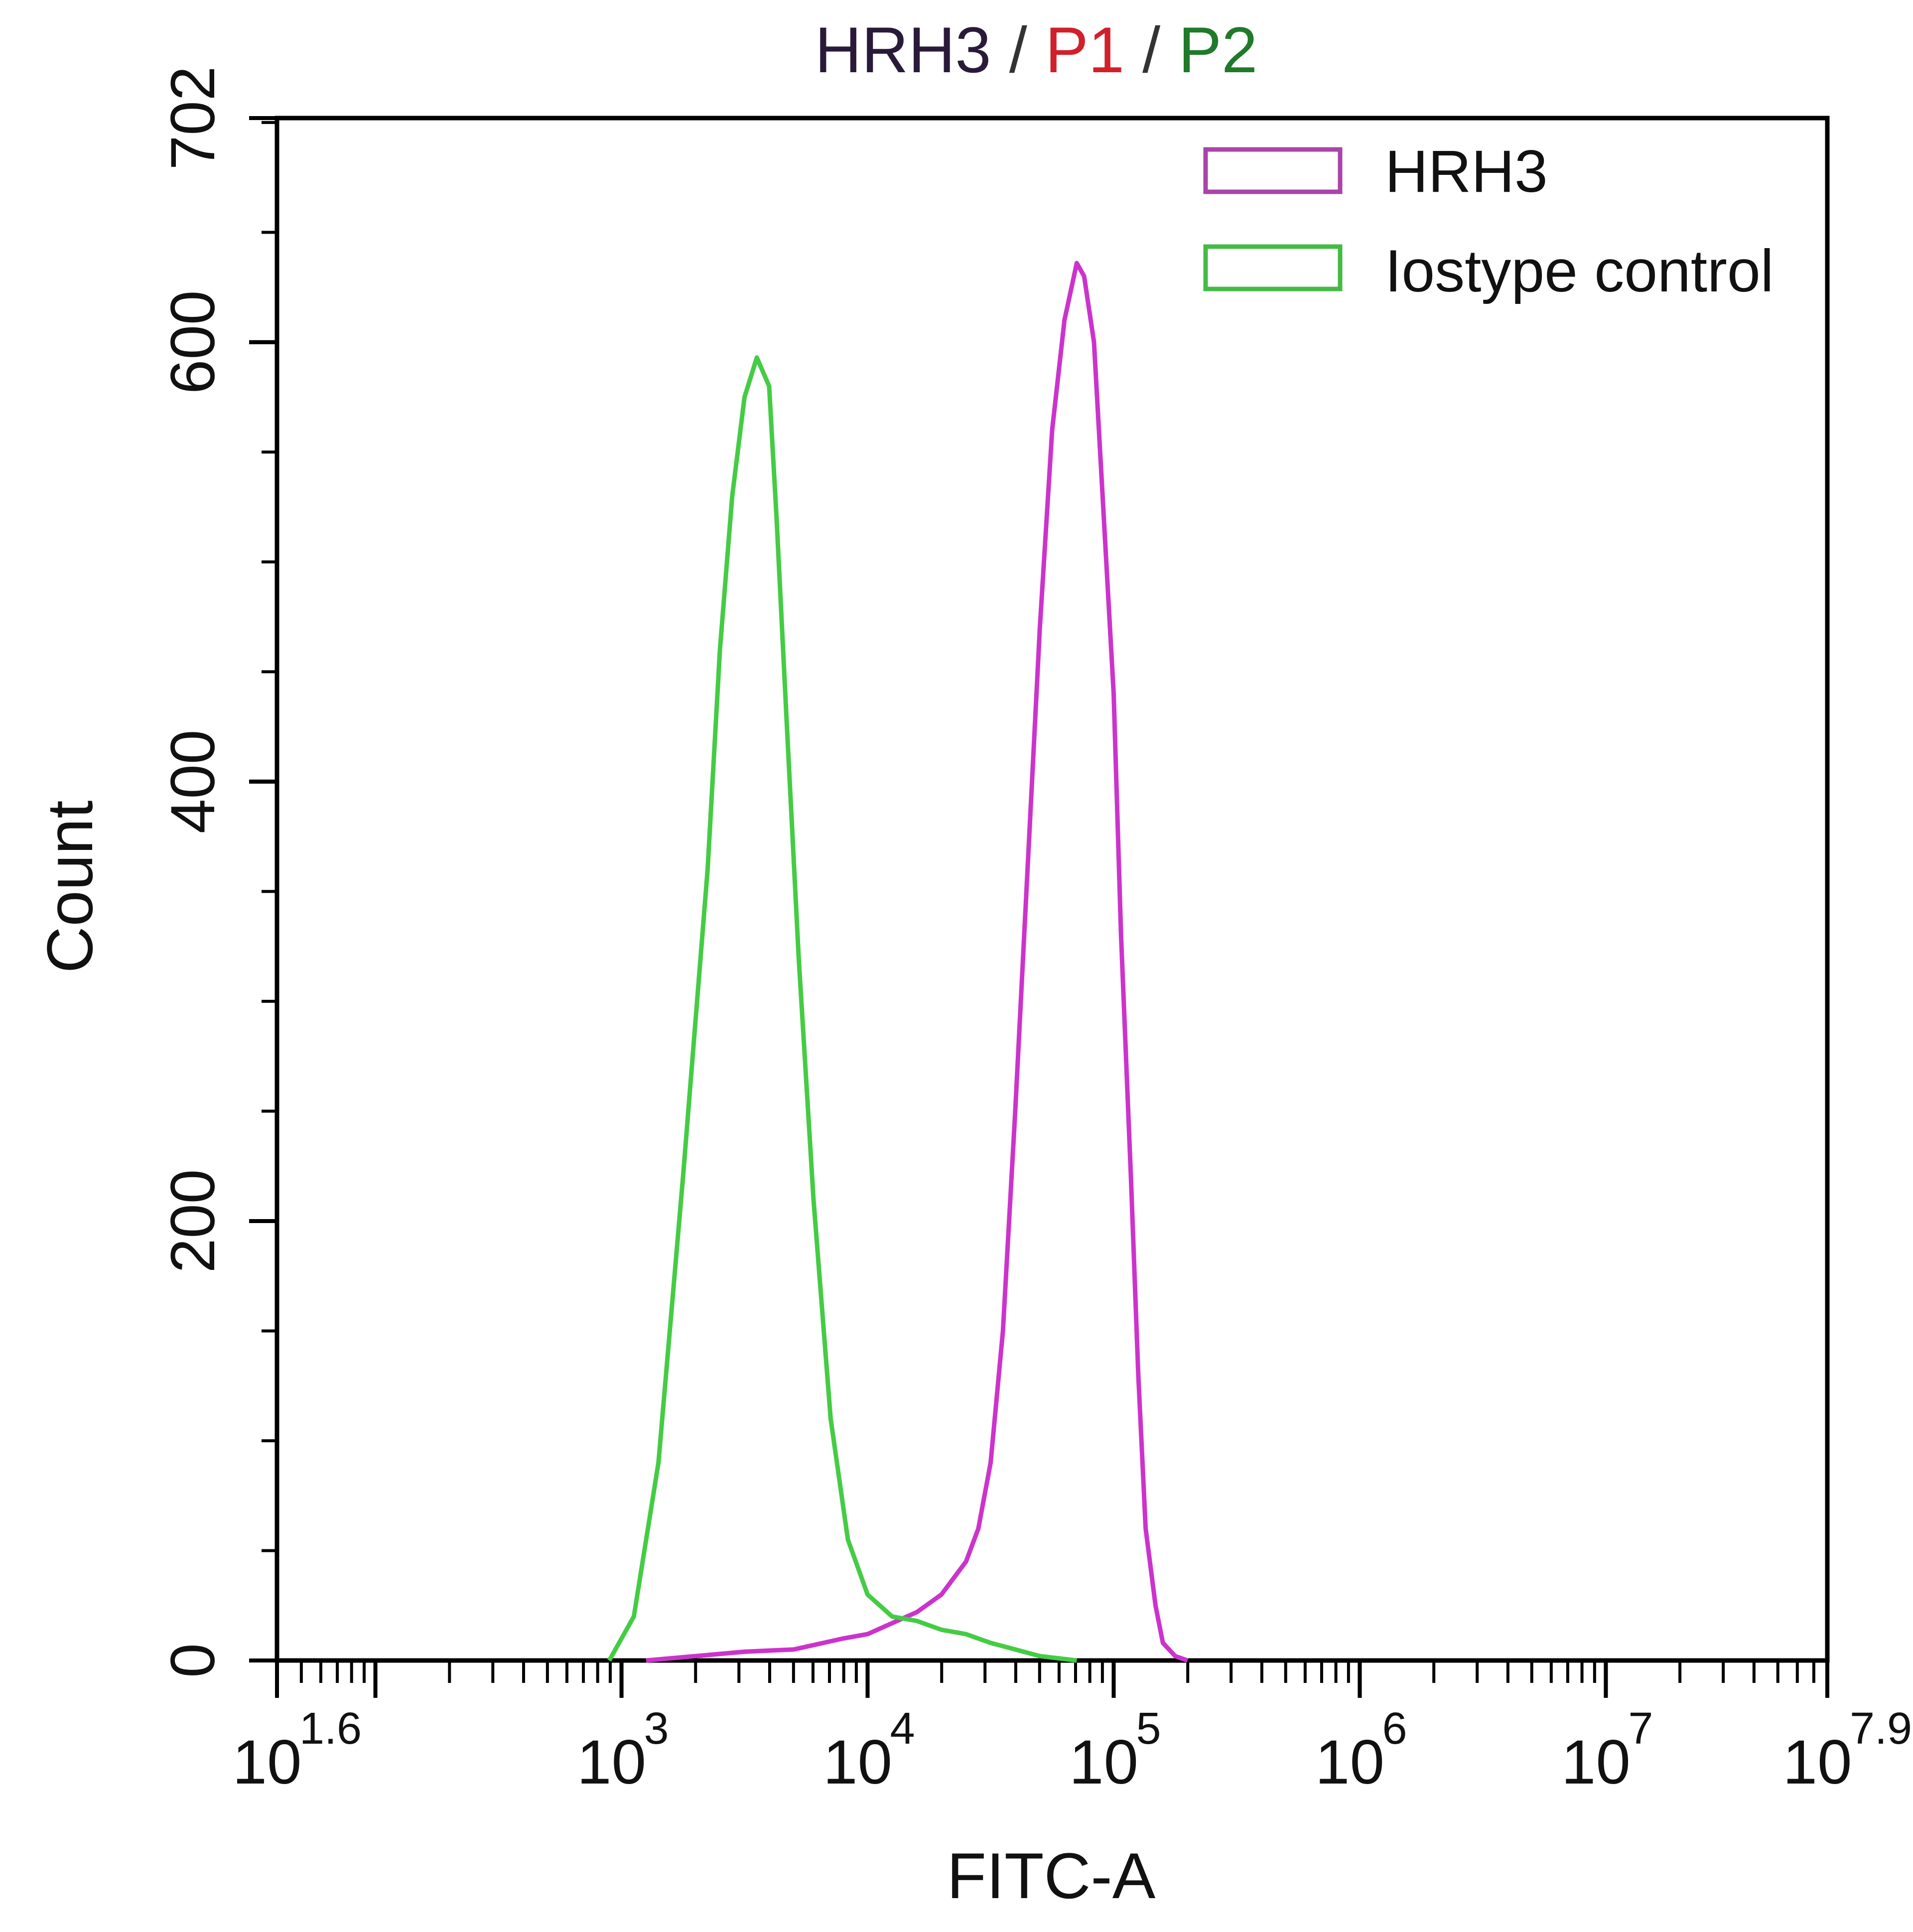  I want to click on y-tick-label: 702, so click(193, 118).